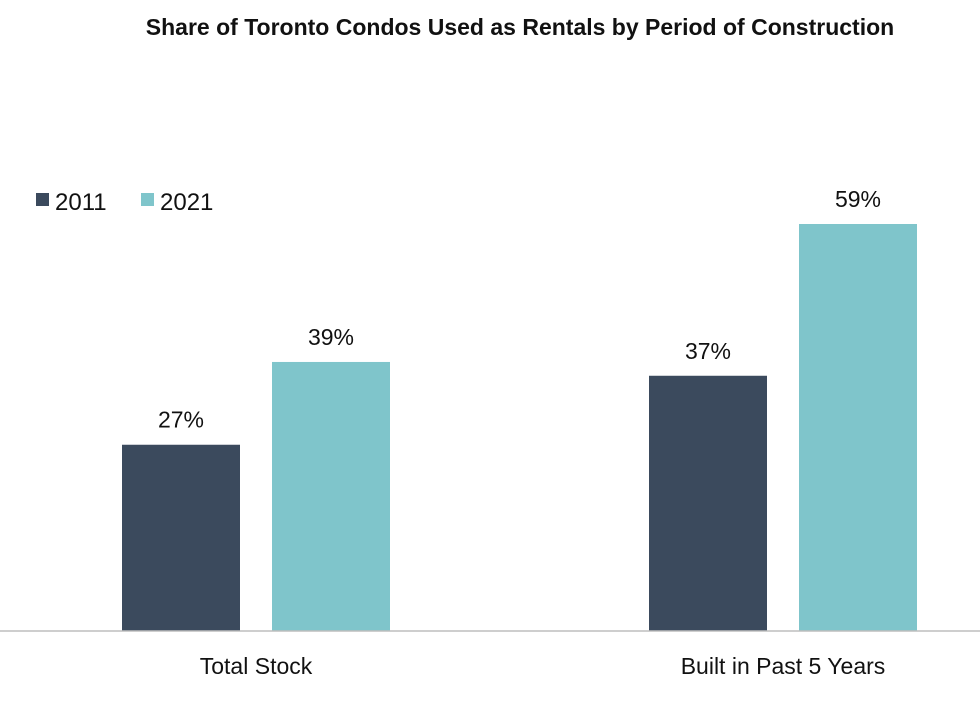 The width and height of the screenshot is (980, 701). What do you see at coordinates (708, 503) in the screenshot?
I see `bar-2011-built-in-past-5-years` at bounding box center [708, 503].